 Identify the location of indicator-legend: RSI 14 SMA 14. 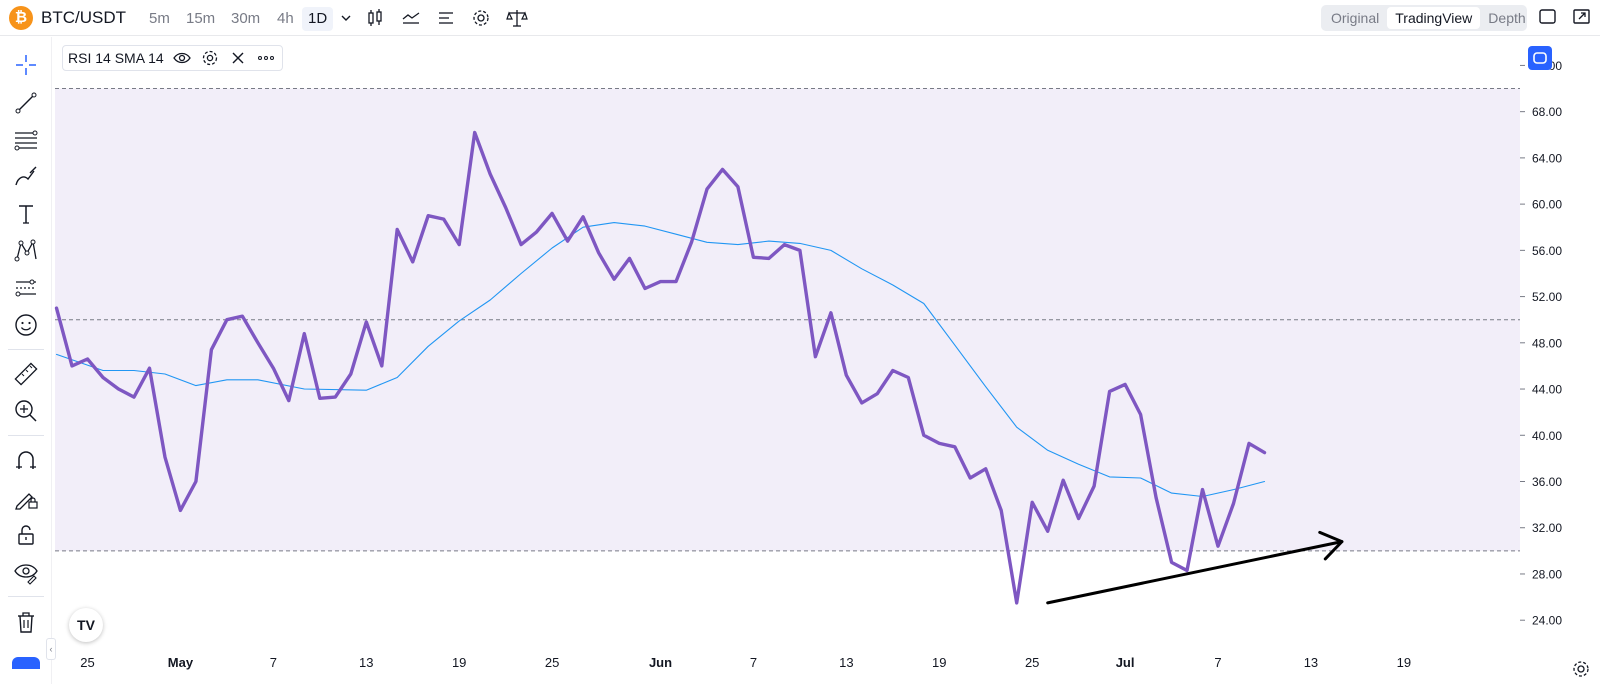
(172, 58).